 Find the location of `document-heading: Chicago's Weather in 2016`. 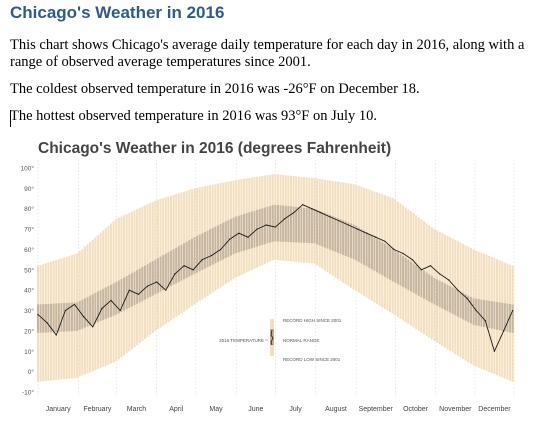

document-heading: Chicago's Weather in 2016 is located at coordinates (117, 12).